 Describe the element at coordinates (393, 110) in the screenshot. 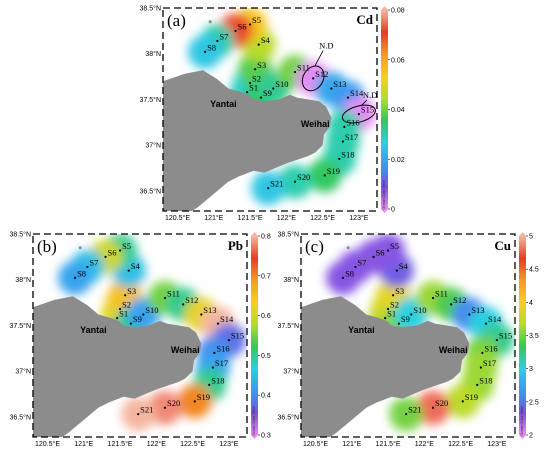

I see `colorbar: 0.08 0.06 0.04 0.02 0 Ocean Data View` at that location.